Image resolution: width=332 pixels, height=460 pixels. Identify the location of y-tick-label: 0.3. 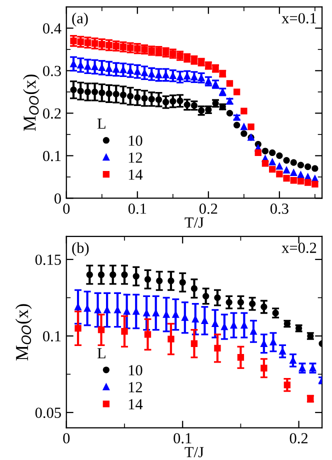
(52, 71).